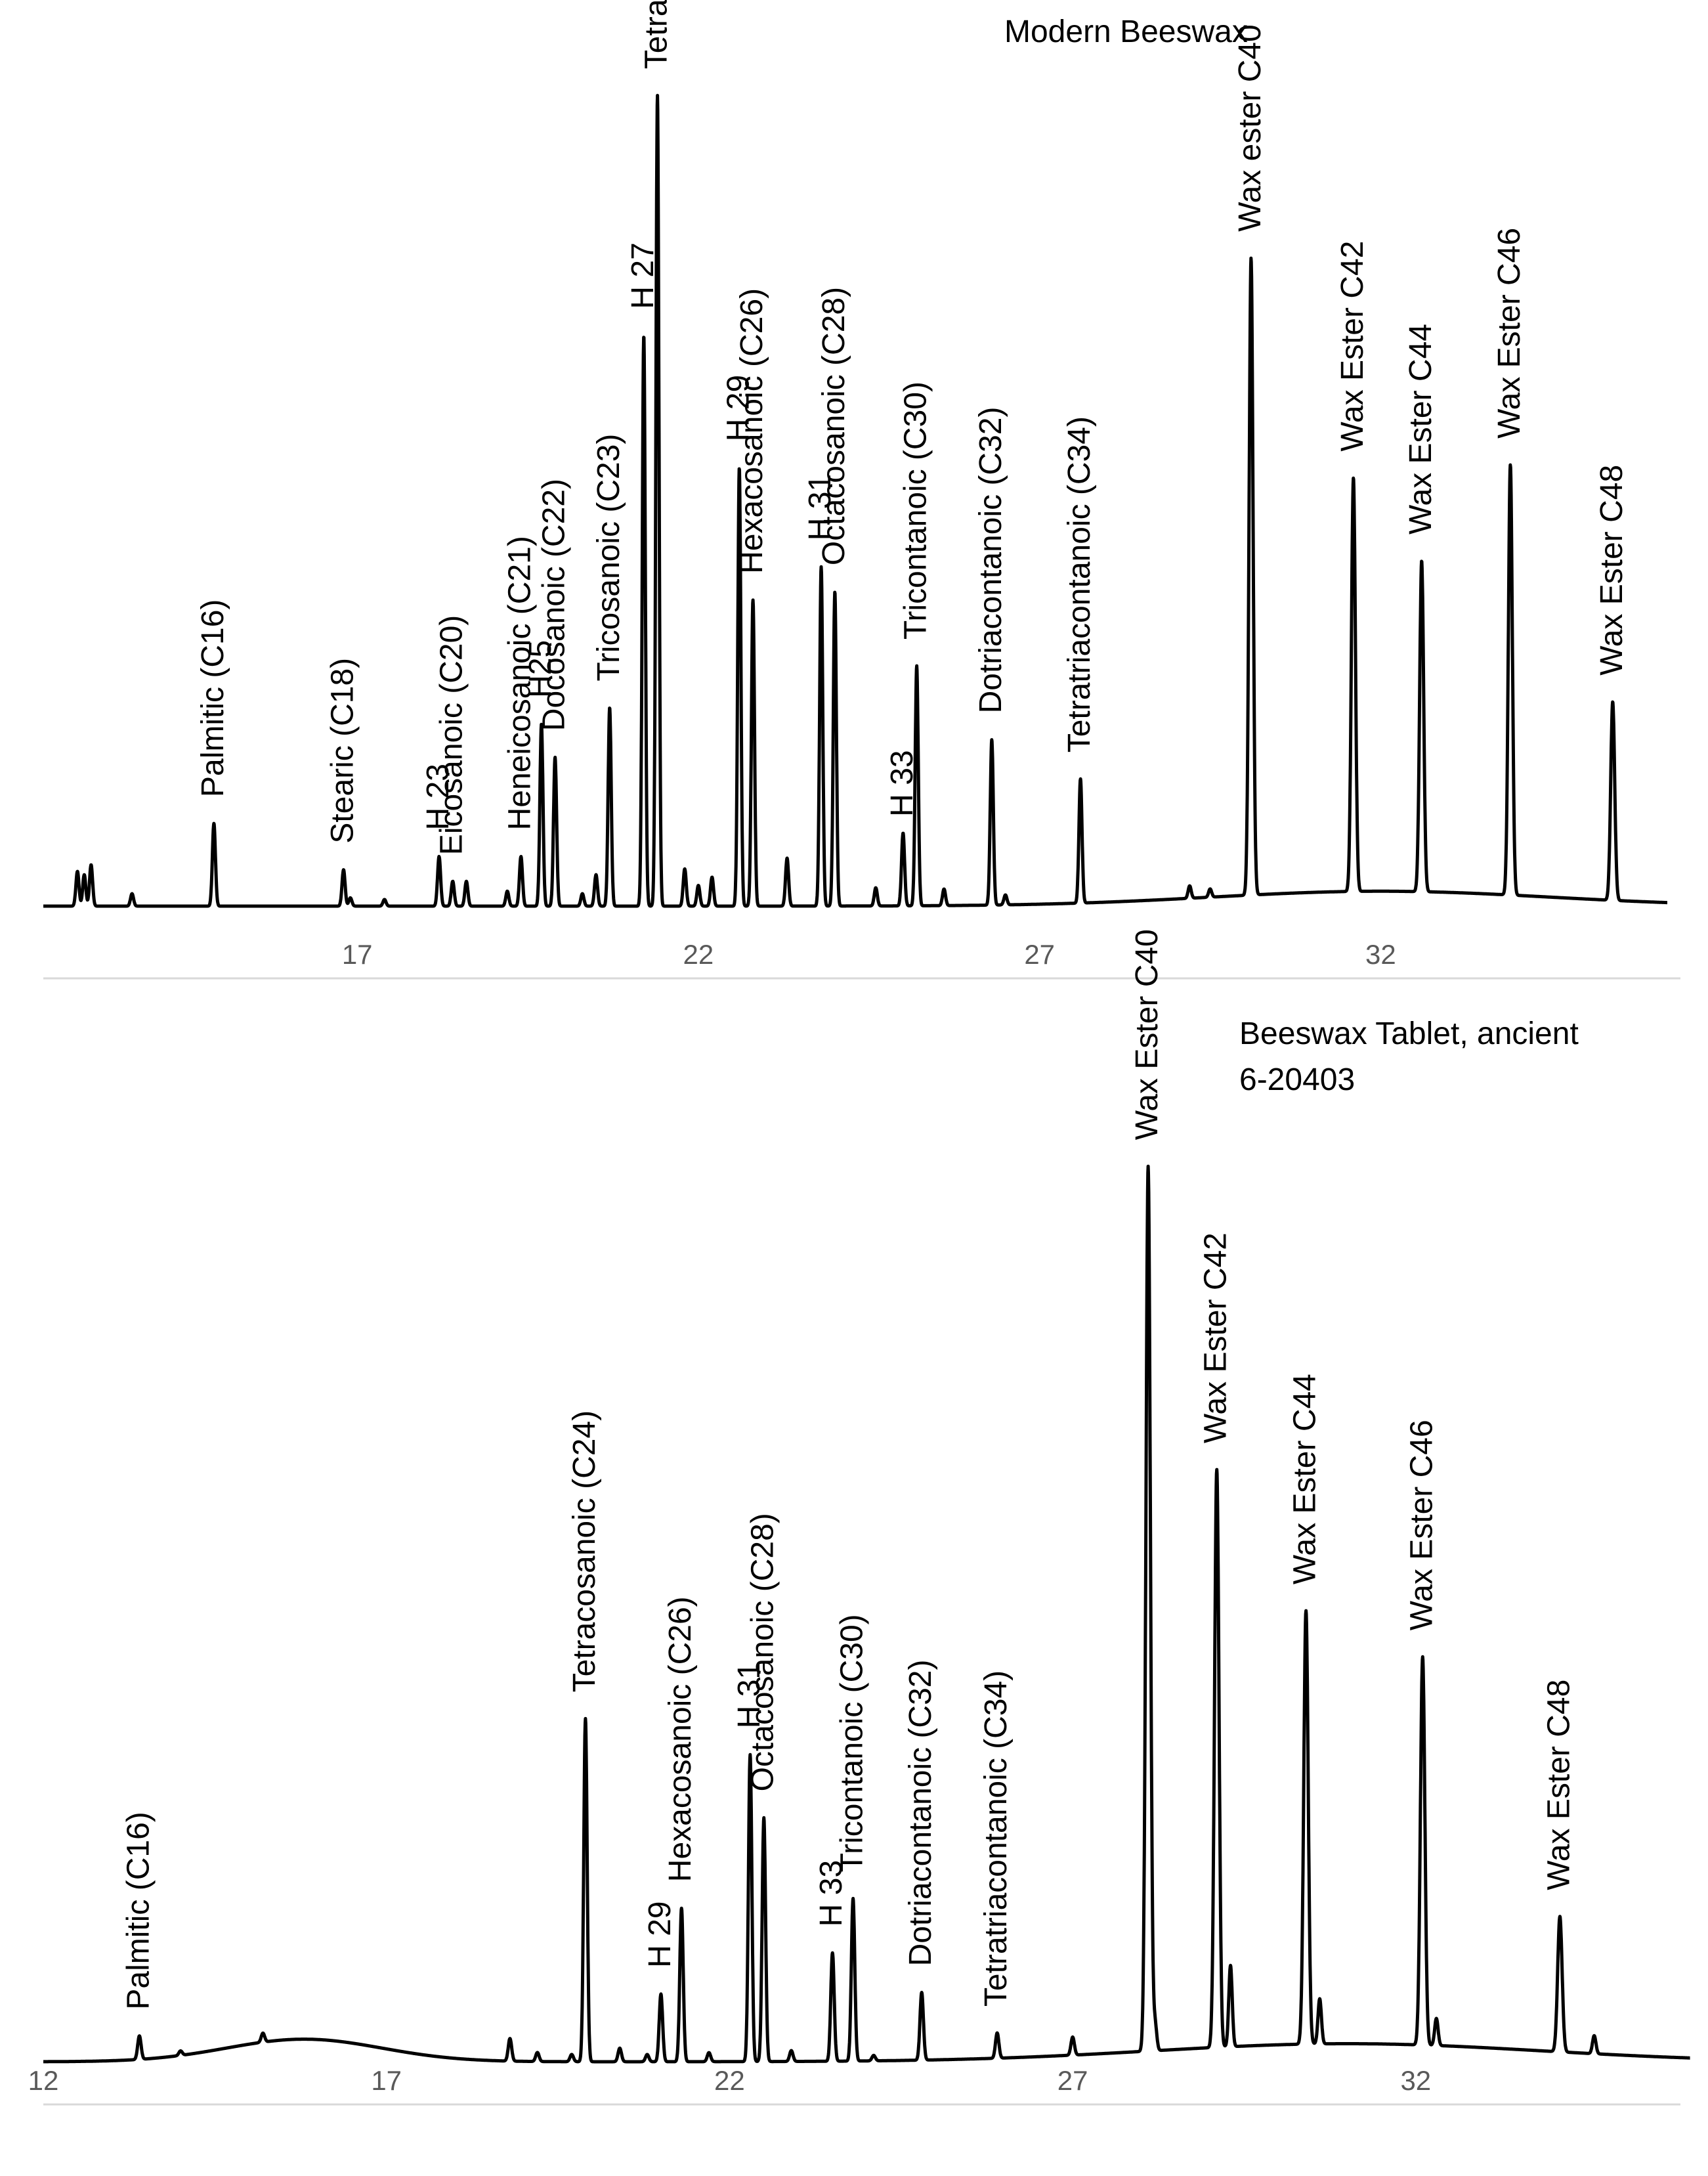 The image size is (1708, 2176). What do you see at coordinates (540, 669) in the screenshot?
I see `peak-label: H25` at bounding box center [540, 669].